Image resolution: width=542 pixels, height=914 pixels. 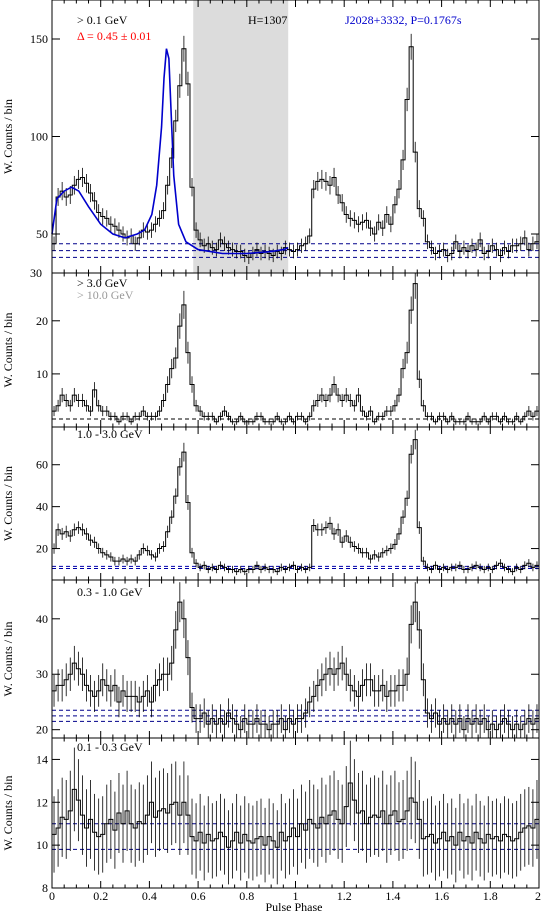 I want to click on x-tick-label: 0.4, so click(x=149, y=896).